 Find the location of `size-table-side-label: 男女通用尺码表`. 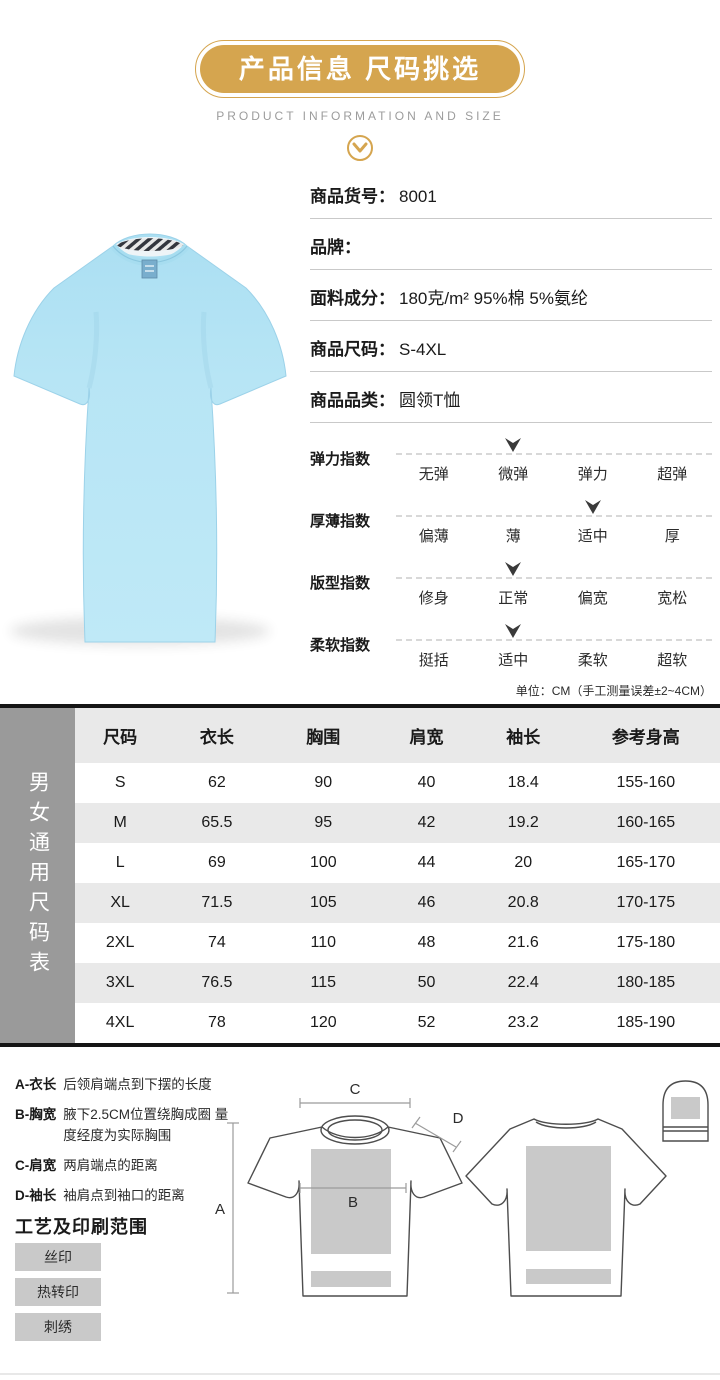

size-table-side-label: 男女通用尺码表 is located at coordinates (37, 875).